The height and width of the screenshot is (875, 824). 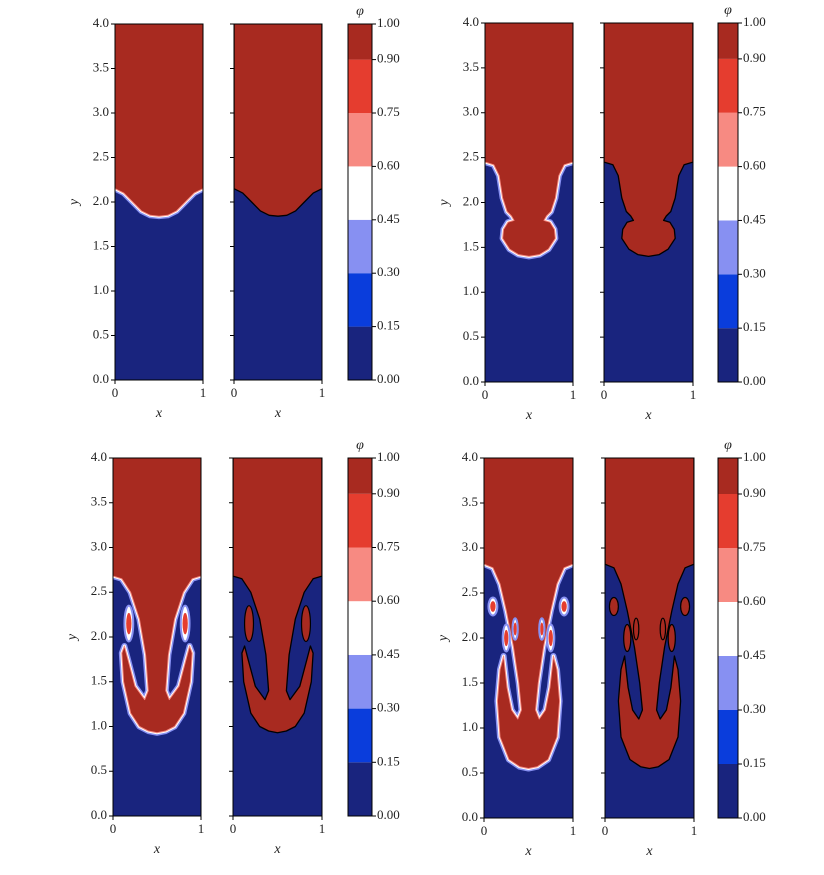 What do you see at coordinates (754, 456) in the screenshot?
I see `colorbar-tick-label: 1.00` at bounding box center [754, 456].